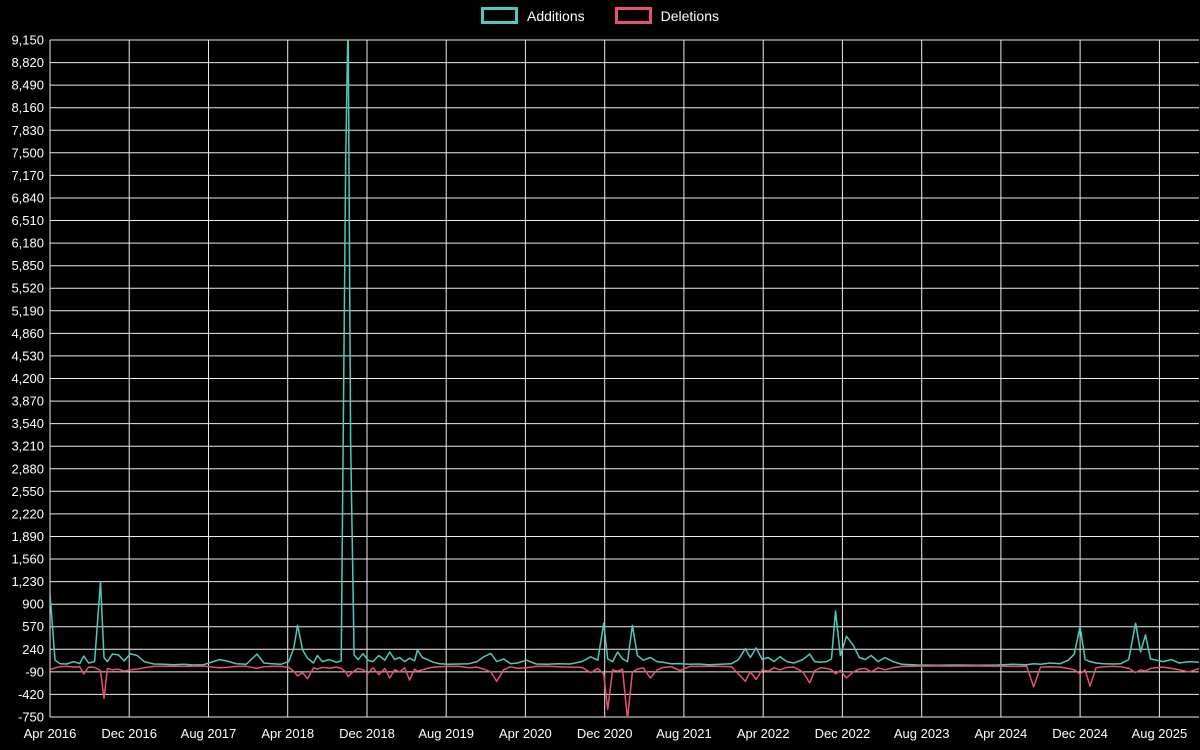 The height and width of the screenshot is (750, 1200). Describe the element at coordinates (27, 198) in the screenshot. I see `y-tick-label: 6,840` at that location.